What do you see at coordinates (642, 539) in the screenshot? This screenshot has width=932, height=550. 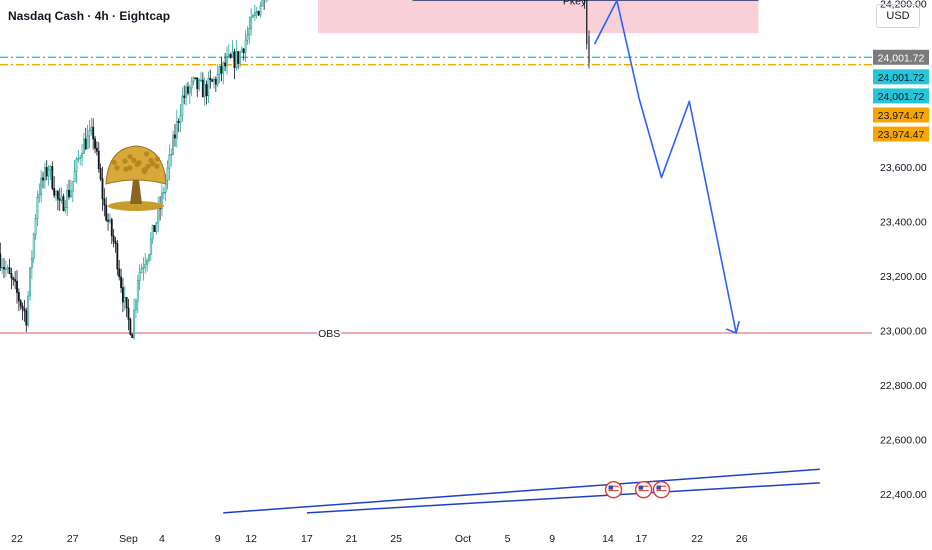 I see `x-tick-label: 17` at bounding box center [642, 539].